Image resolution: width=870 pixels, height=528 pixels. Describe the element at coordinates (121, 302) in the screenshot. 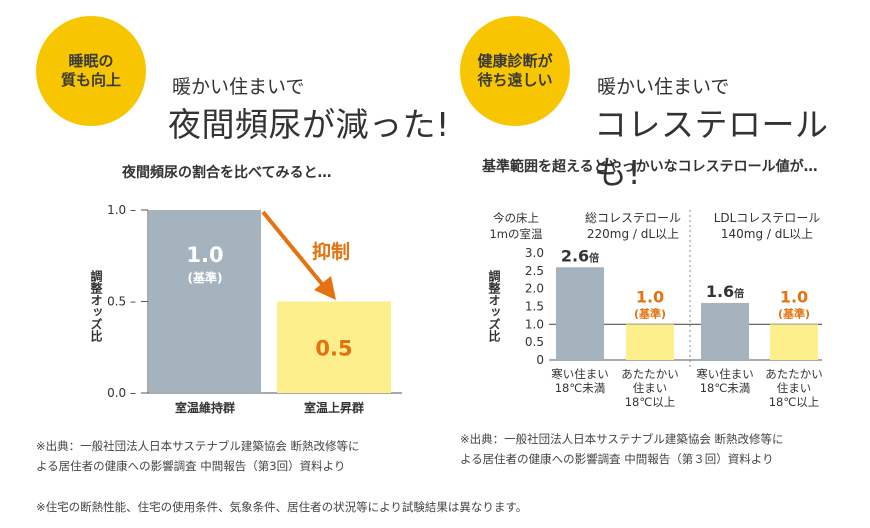

I see `left-y-tick-label: 0.5 –` at that location.